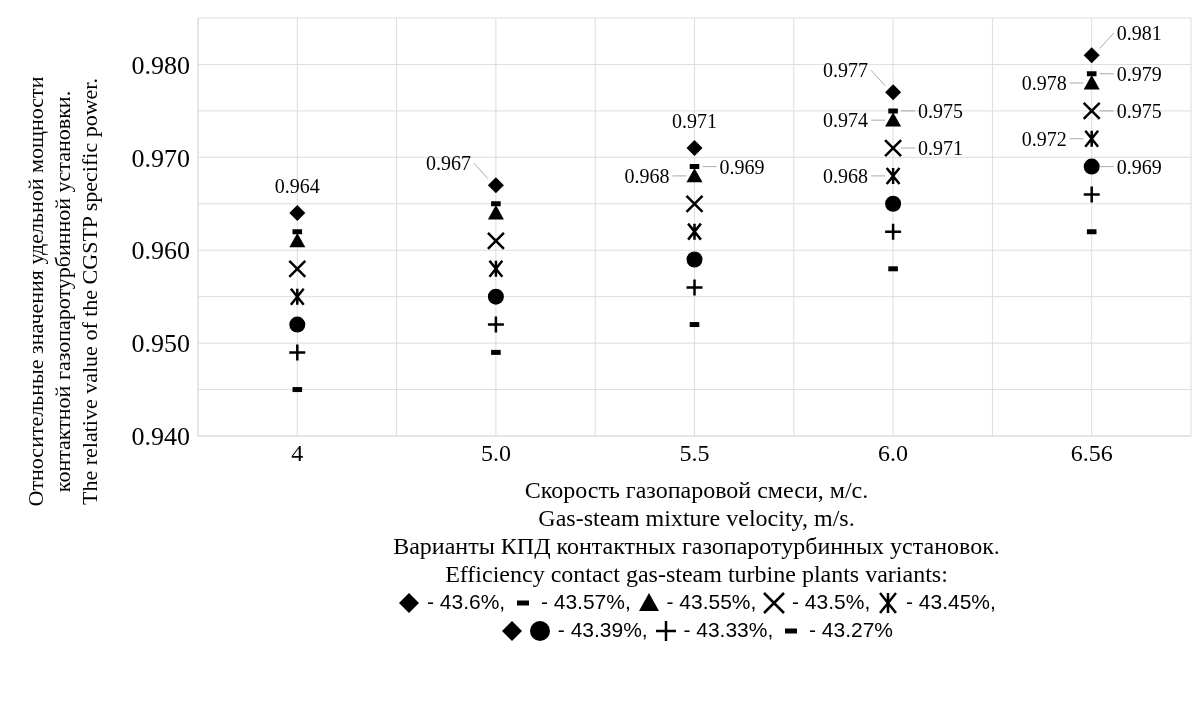 The image size is (1203, 711). Describe the element at coordinates (694, 453) in the screenshot. I see `x-tick-label: 5.5` at that location.